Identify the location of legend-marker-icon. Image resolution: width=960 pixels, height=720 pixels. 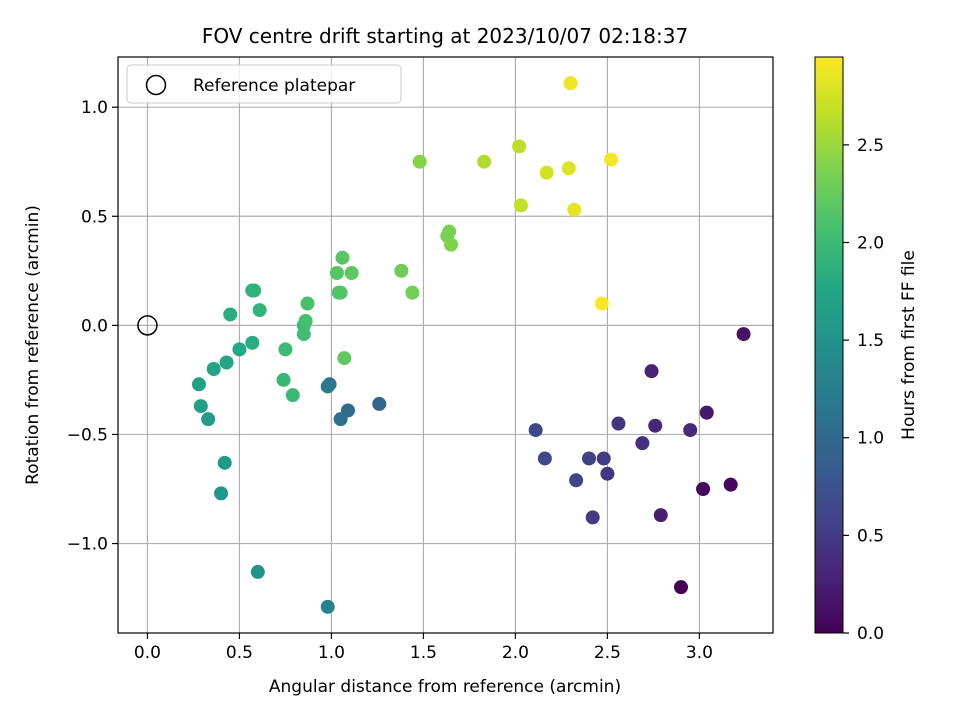
(156, 85).